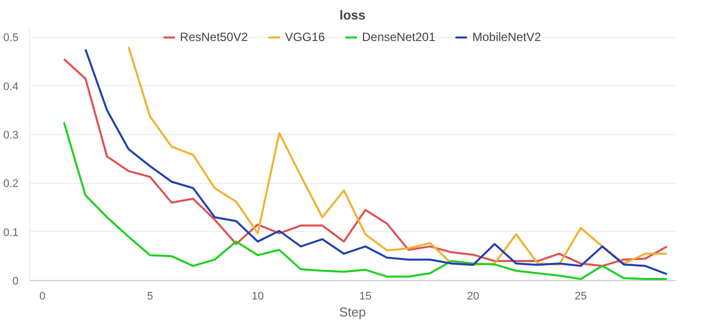  Describe the element at coordinates (258, 296) in the screenshot. I see `x-tick-label: 10` at that location.